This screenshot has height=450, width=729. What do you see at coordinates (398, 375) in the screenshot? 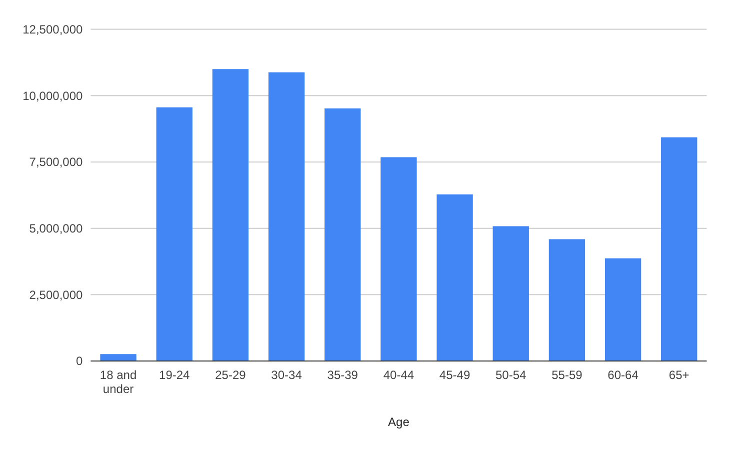
I see `x-tick-label: 40-44` at bounding box center [398, 375].